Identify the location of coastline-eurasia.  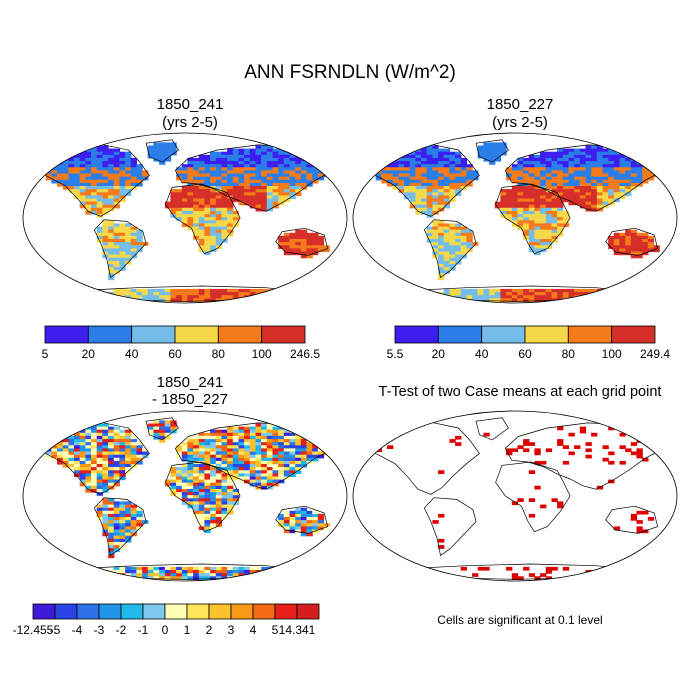
(584, 178).